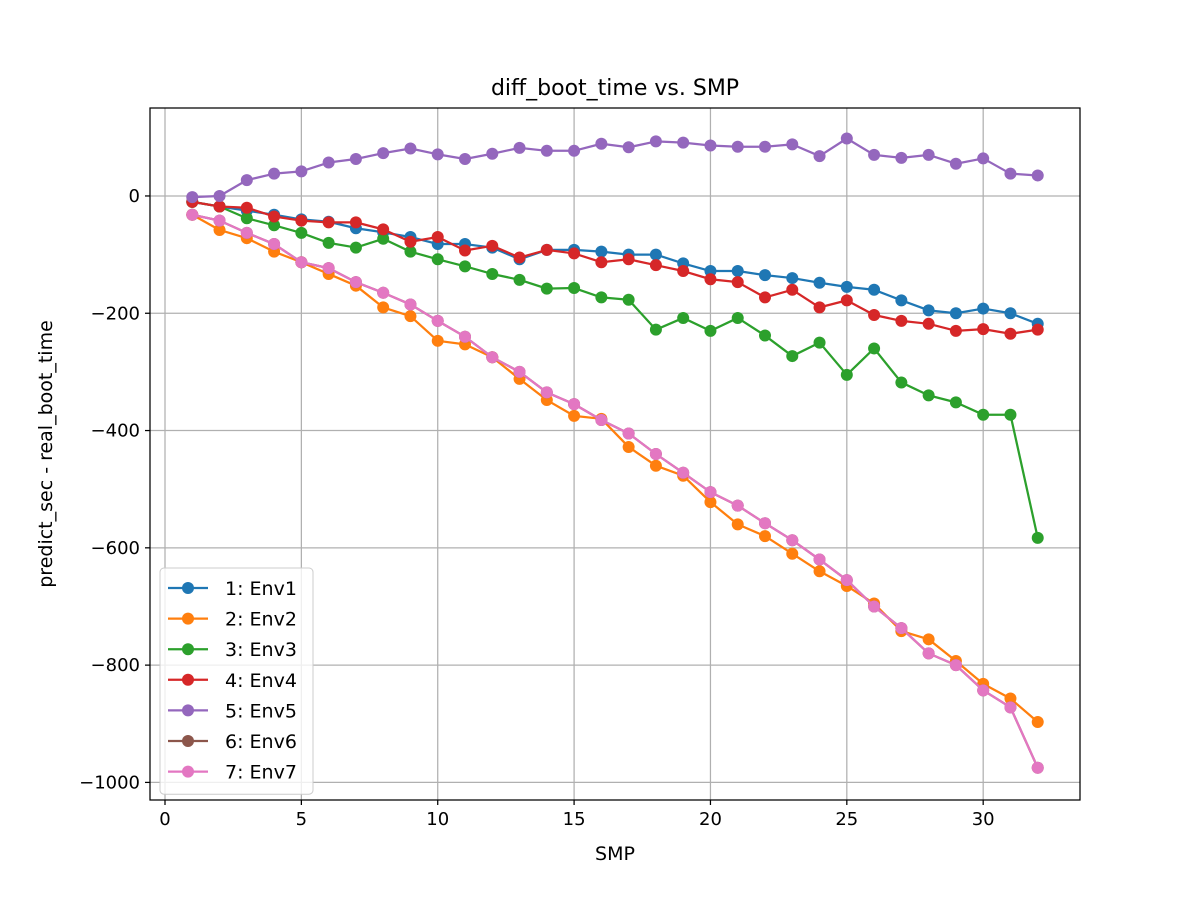 The height and width of the screenshot is (904, 1200). I want to click on chart-title: diff_boot_time vs. SMP, so click(615, 88).